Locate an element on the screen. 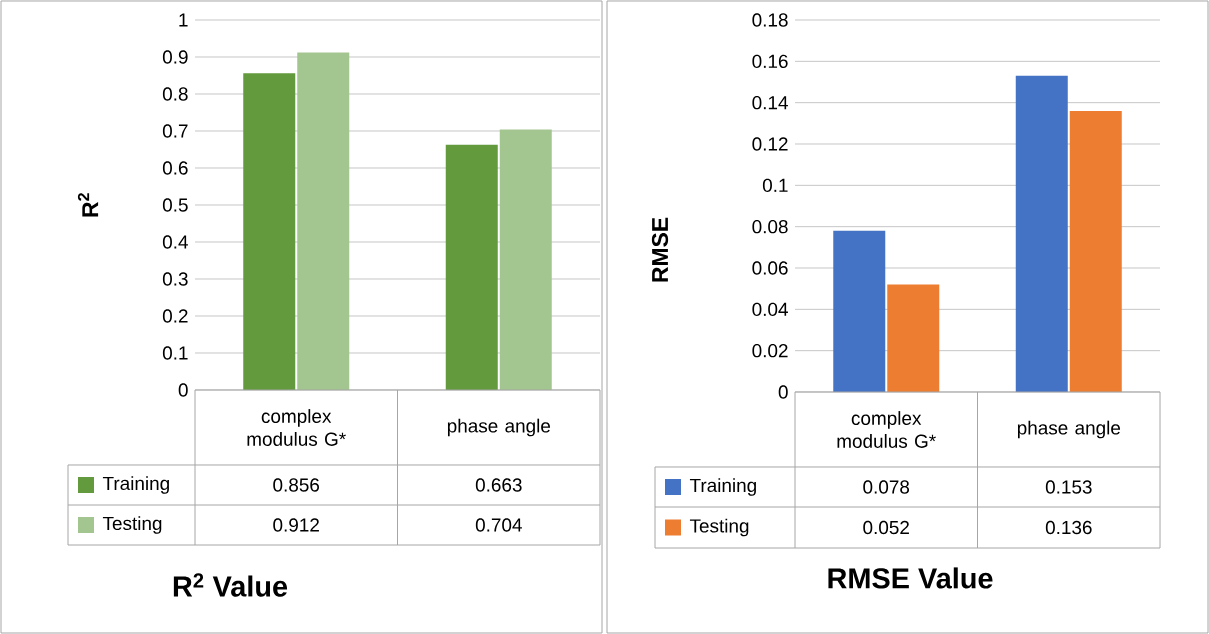  y-tick-label: 0.7 is located at coordinates (175, 131).